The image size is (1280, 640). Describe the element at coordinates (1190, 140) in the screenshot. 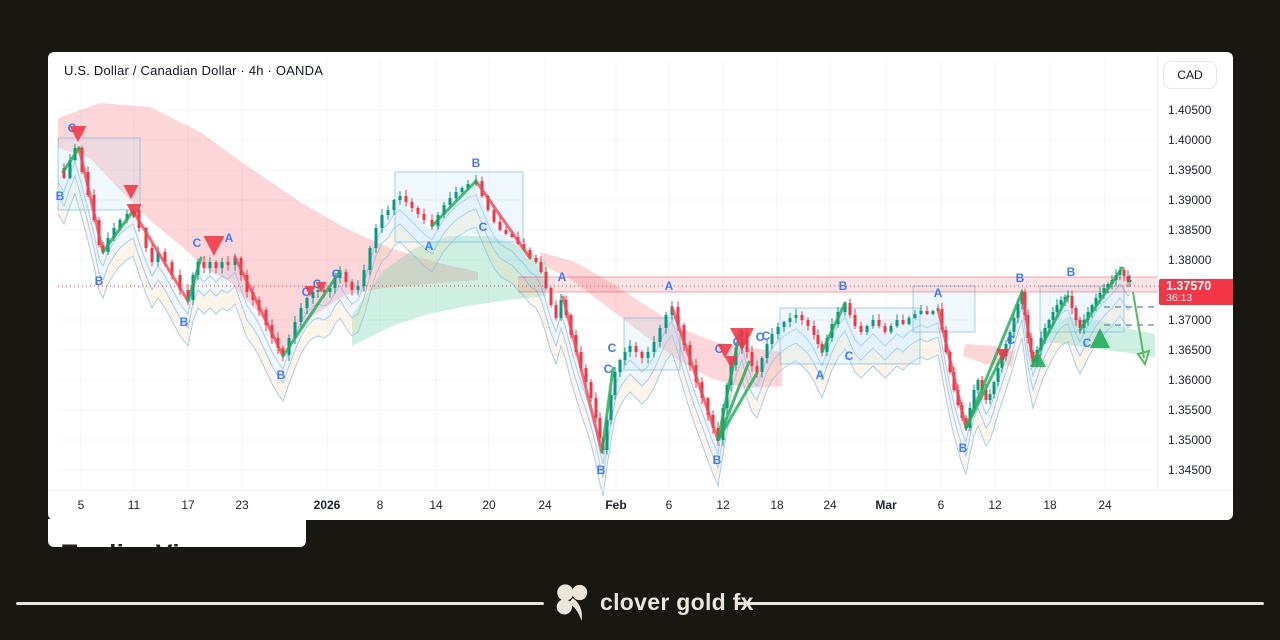

I see `price-tick-label: 1.40000` at that location.